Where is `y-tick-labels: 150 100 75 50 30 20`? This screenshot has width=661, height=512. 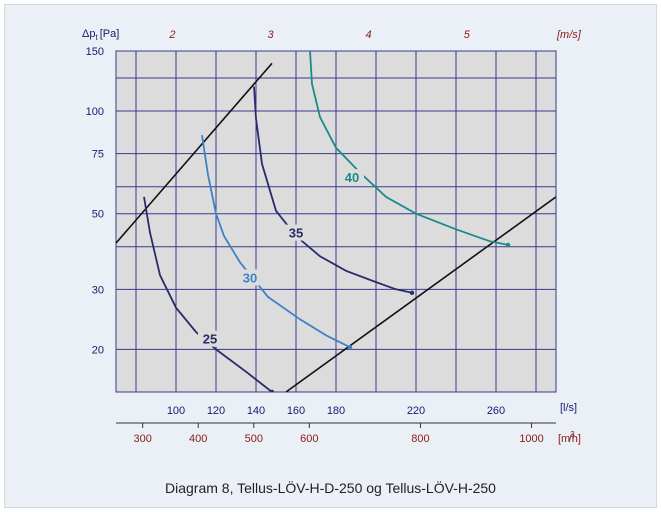
y-tick-labels: 150 100 75 50 30 20 is located at coordinates (95, 201).